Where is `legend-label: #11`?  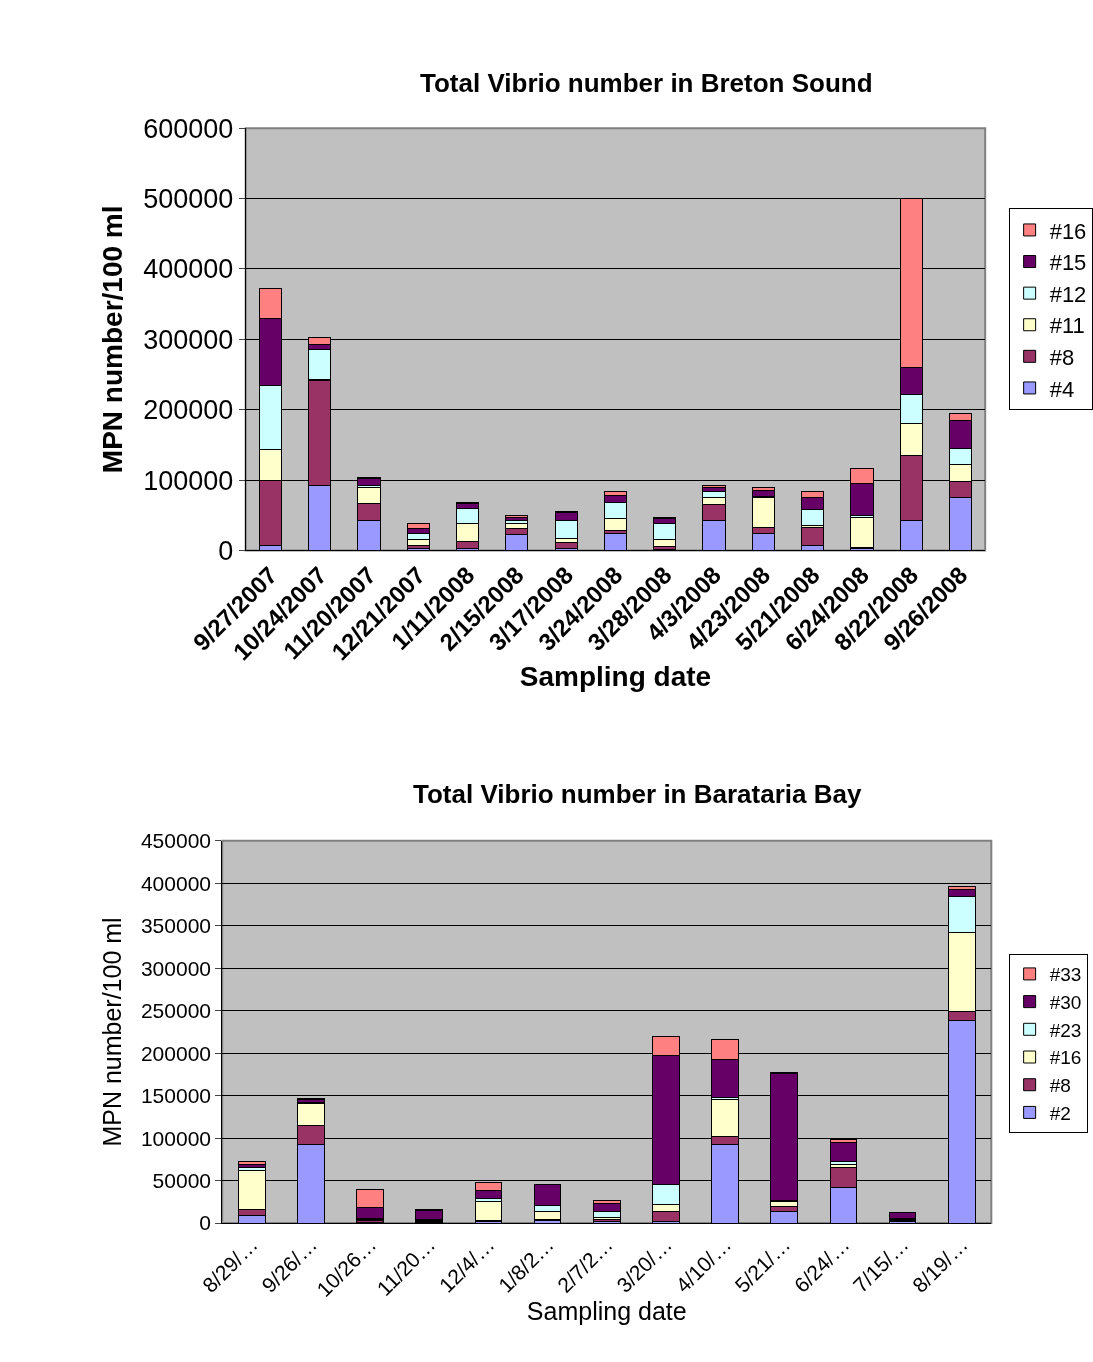 legend-label: #11 is located at coordinates (1067, 326).